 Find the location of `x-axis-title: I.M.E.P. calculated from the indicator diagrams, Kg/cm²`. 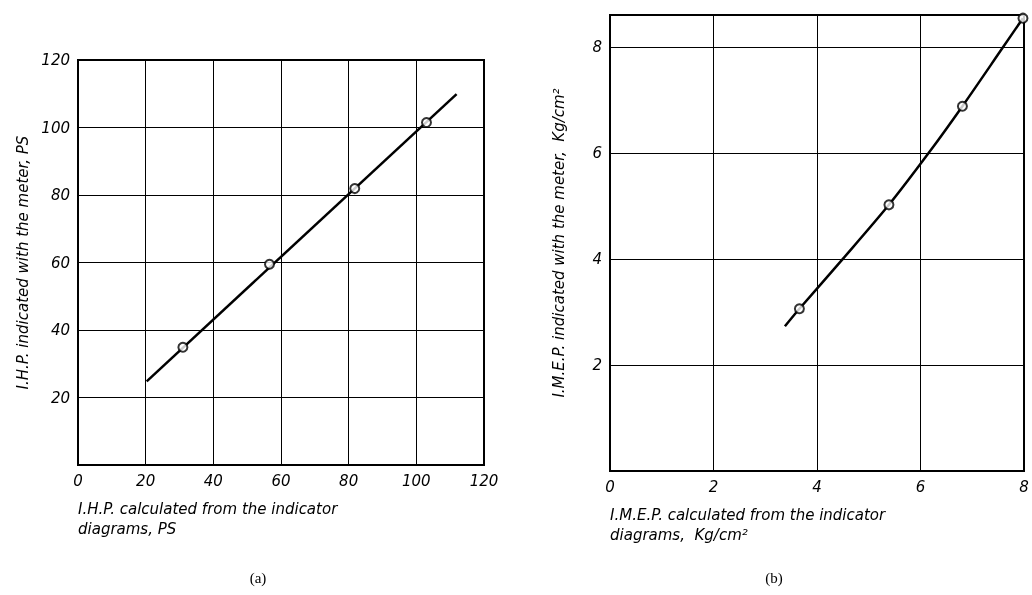

x-axis-title: I.M.E.P. calculated from the indicator diagrams, Kg/cm² is located at coordinates (748, 525).